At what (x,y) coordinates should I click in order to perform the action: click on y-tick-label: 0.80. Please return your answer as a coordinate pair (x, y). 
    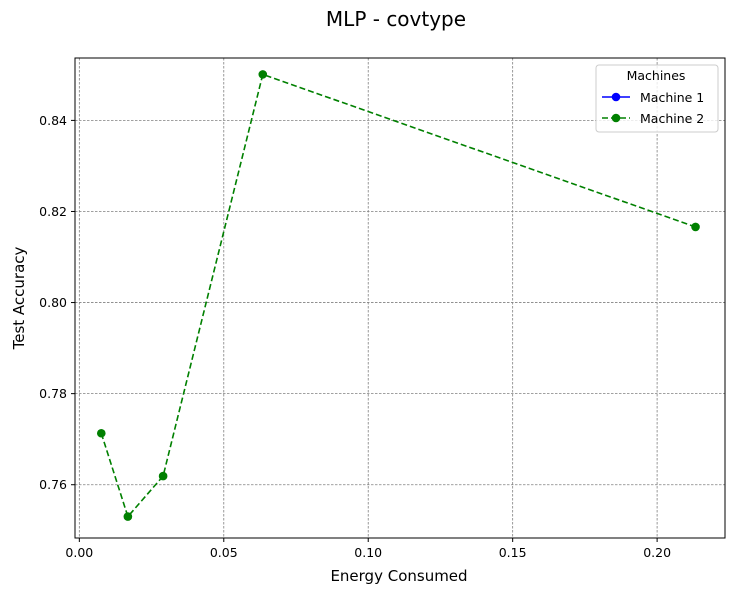
    Looking at the image, I should click on (53, 302).